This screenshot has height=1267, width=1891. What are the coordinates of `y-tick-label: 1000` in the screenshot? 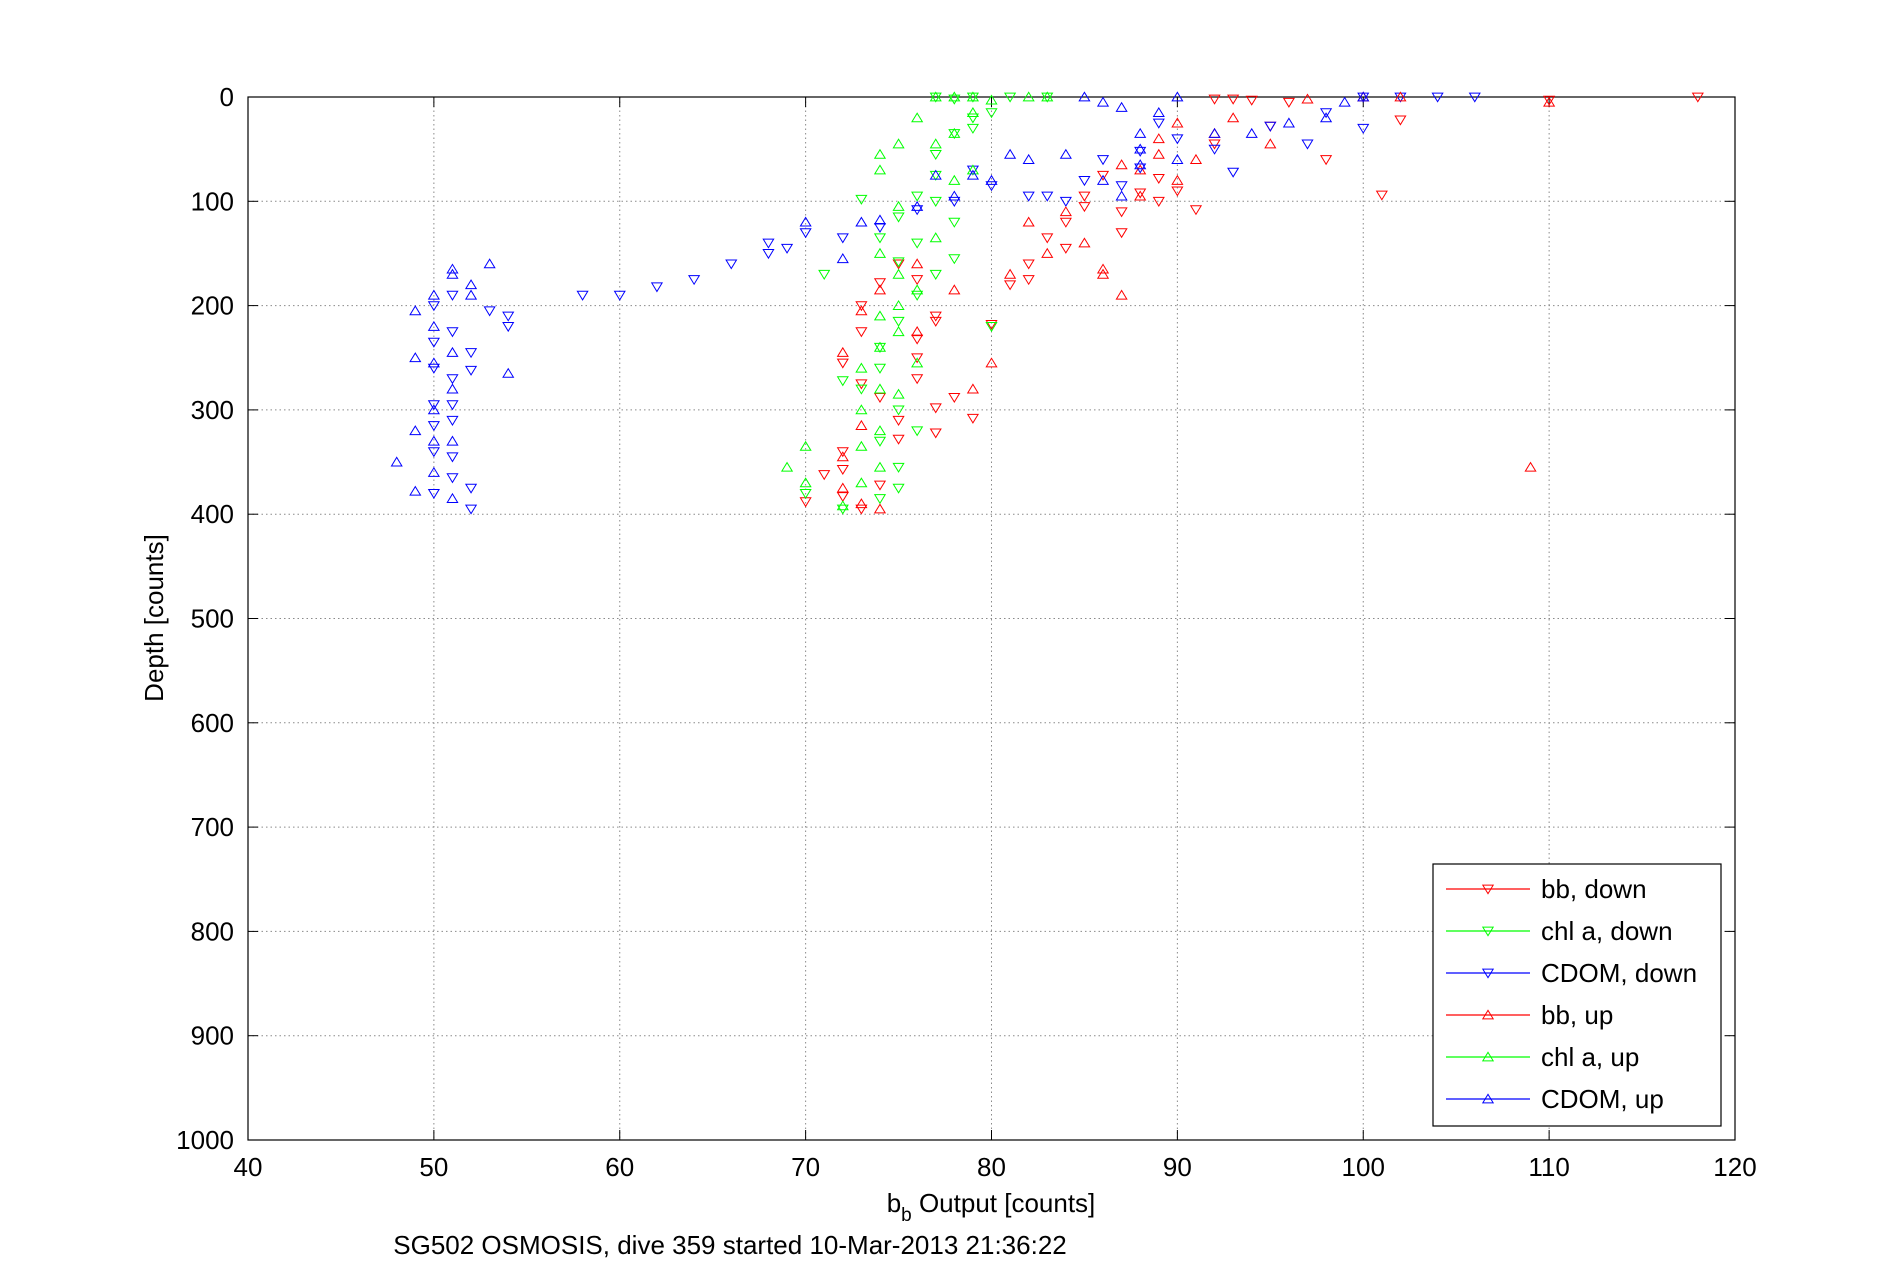 It's located at (205, 1140).